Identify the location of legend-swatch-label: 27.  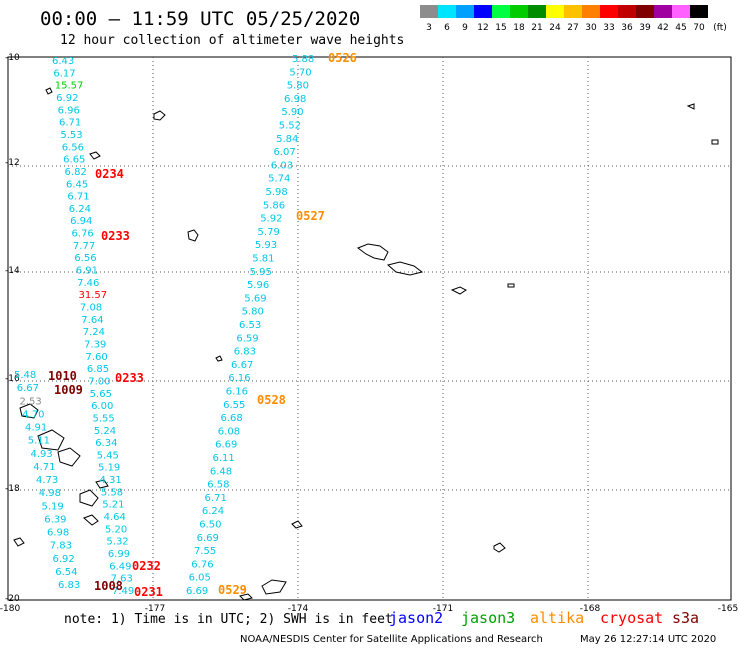
(573, 28).